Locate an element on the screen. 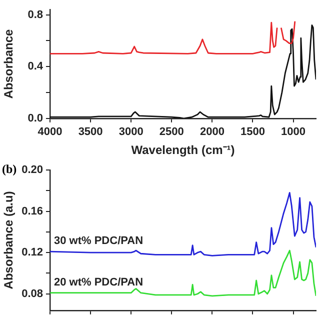 The width and height of the screenshot is (320, 320). x-tick-label: 1500 is located at coordinates (252, 132).